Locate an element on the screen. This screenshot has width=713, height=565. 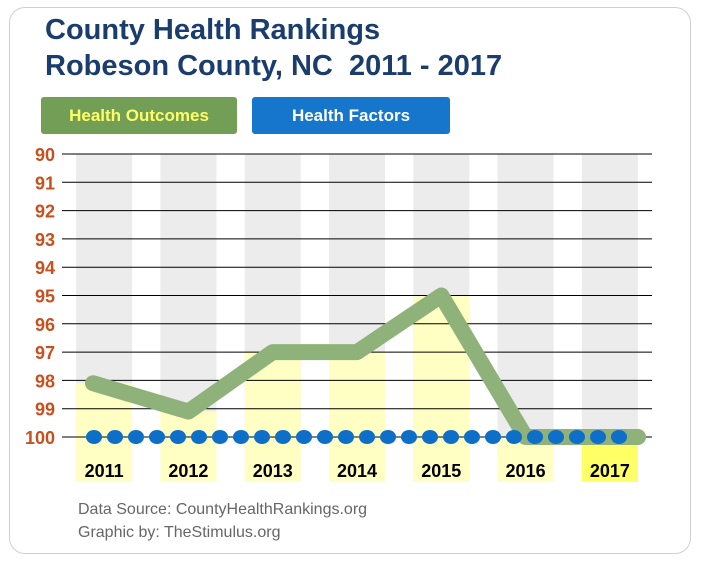
y-tick-label-94: 94 is located at coordinates (45, 268).